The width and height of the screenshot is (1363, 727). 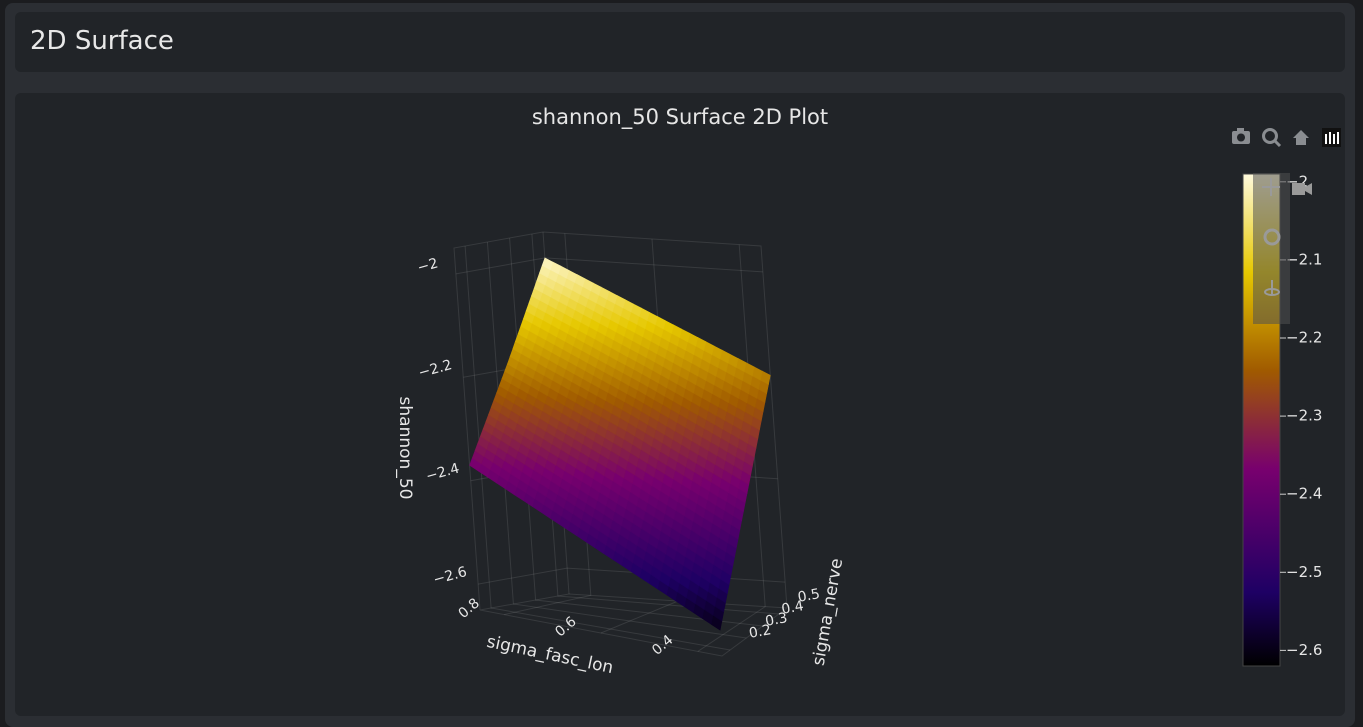 I want to click on x-tick-label: 0.6, so click(x=565, y=627).